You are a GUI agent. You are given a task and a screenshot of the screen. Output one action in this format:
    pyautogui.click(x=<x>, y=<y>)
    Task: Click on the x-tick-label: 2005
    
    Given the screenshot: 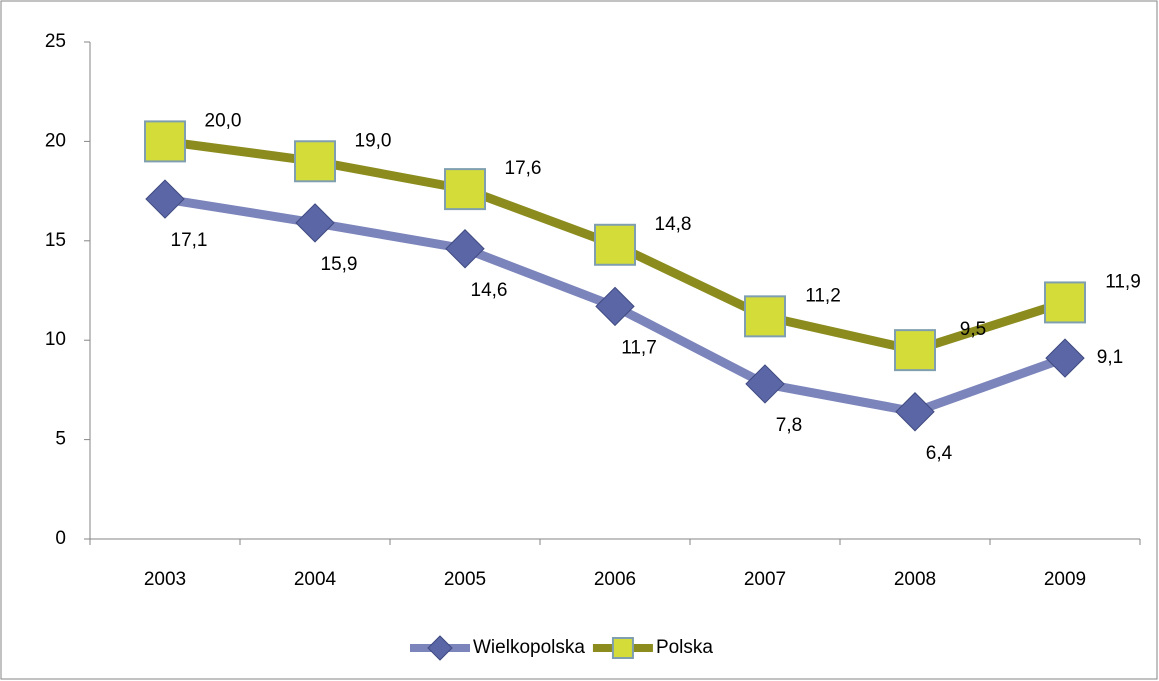 What is the action you would take?
    pyautogui.click(x=465, y=579)
    